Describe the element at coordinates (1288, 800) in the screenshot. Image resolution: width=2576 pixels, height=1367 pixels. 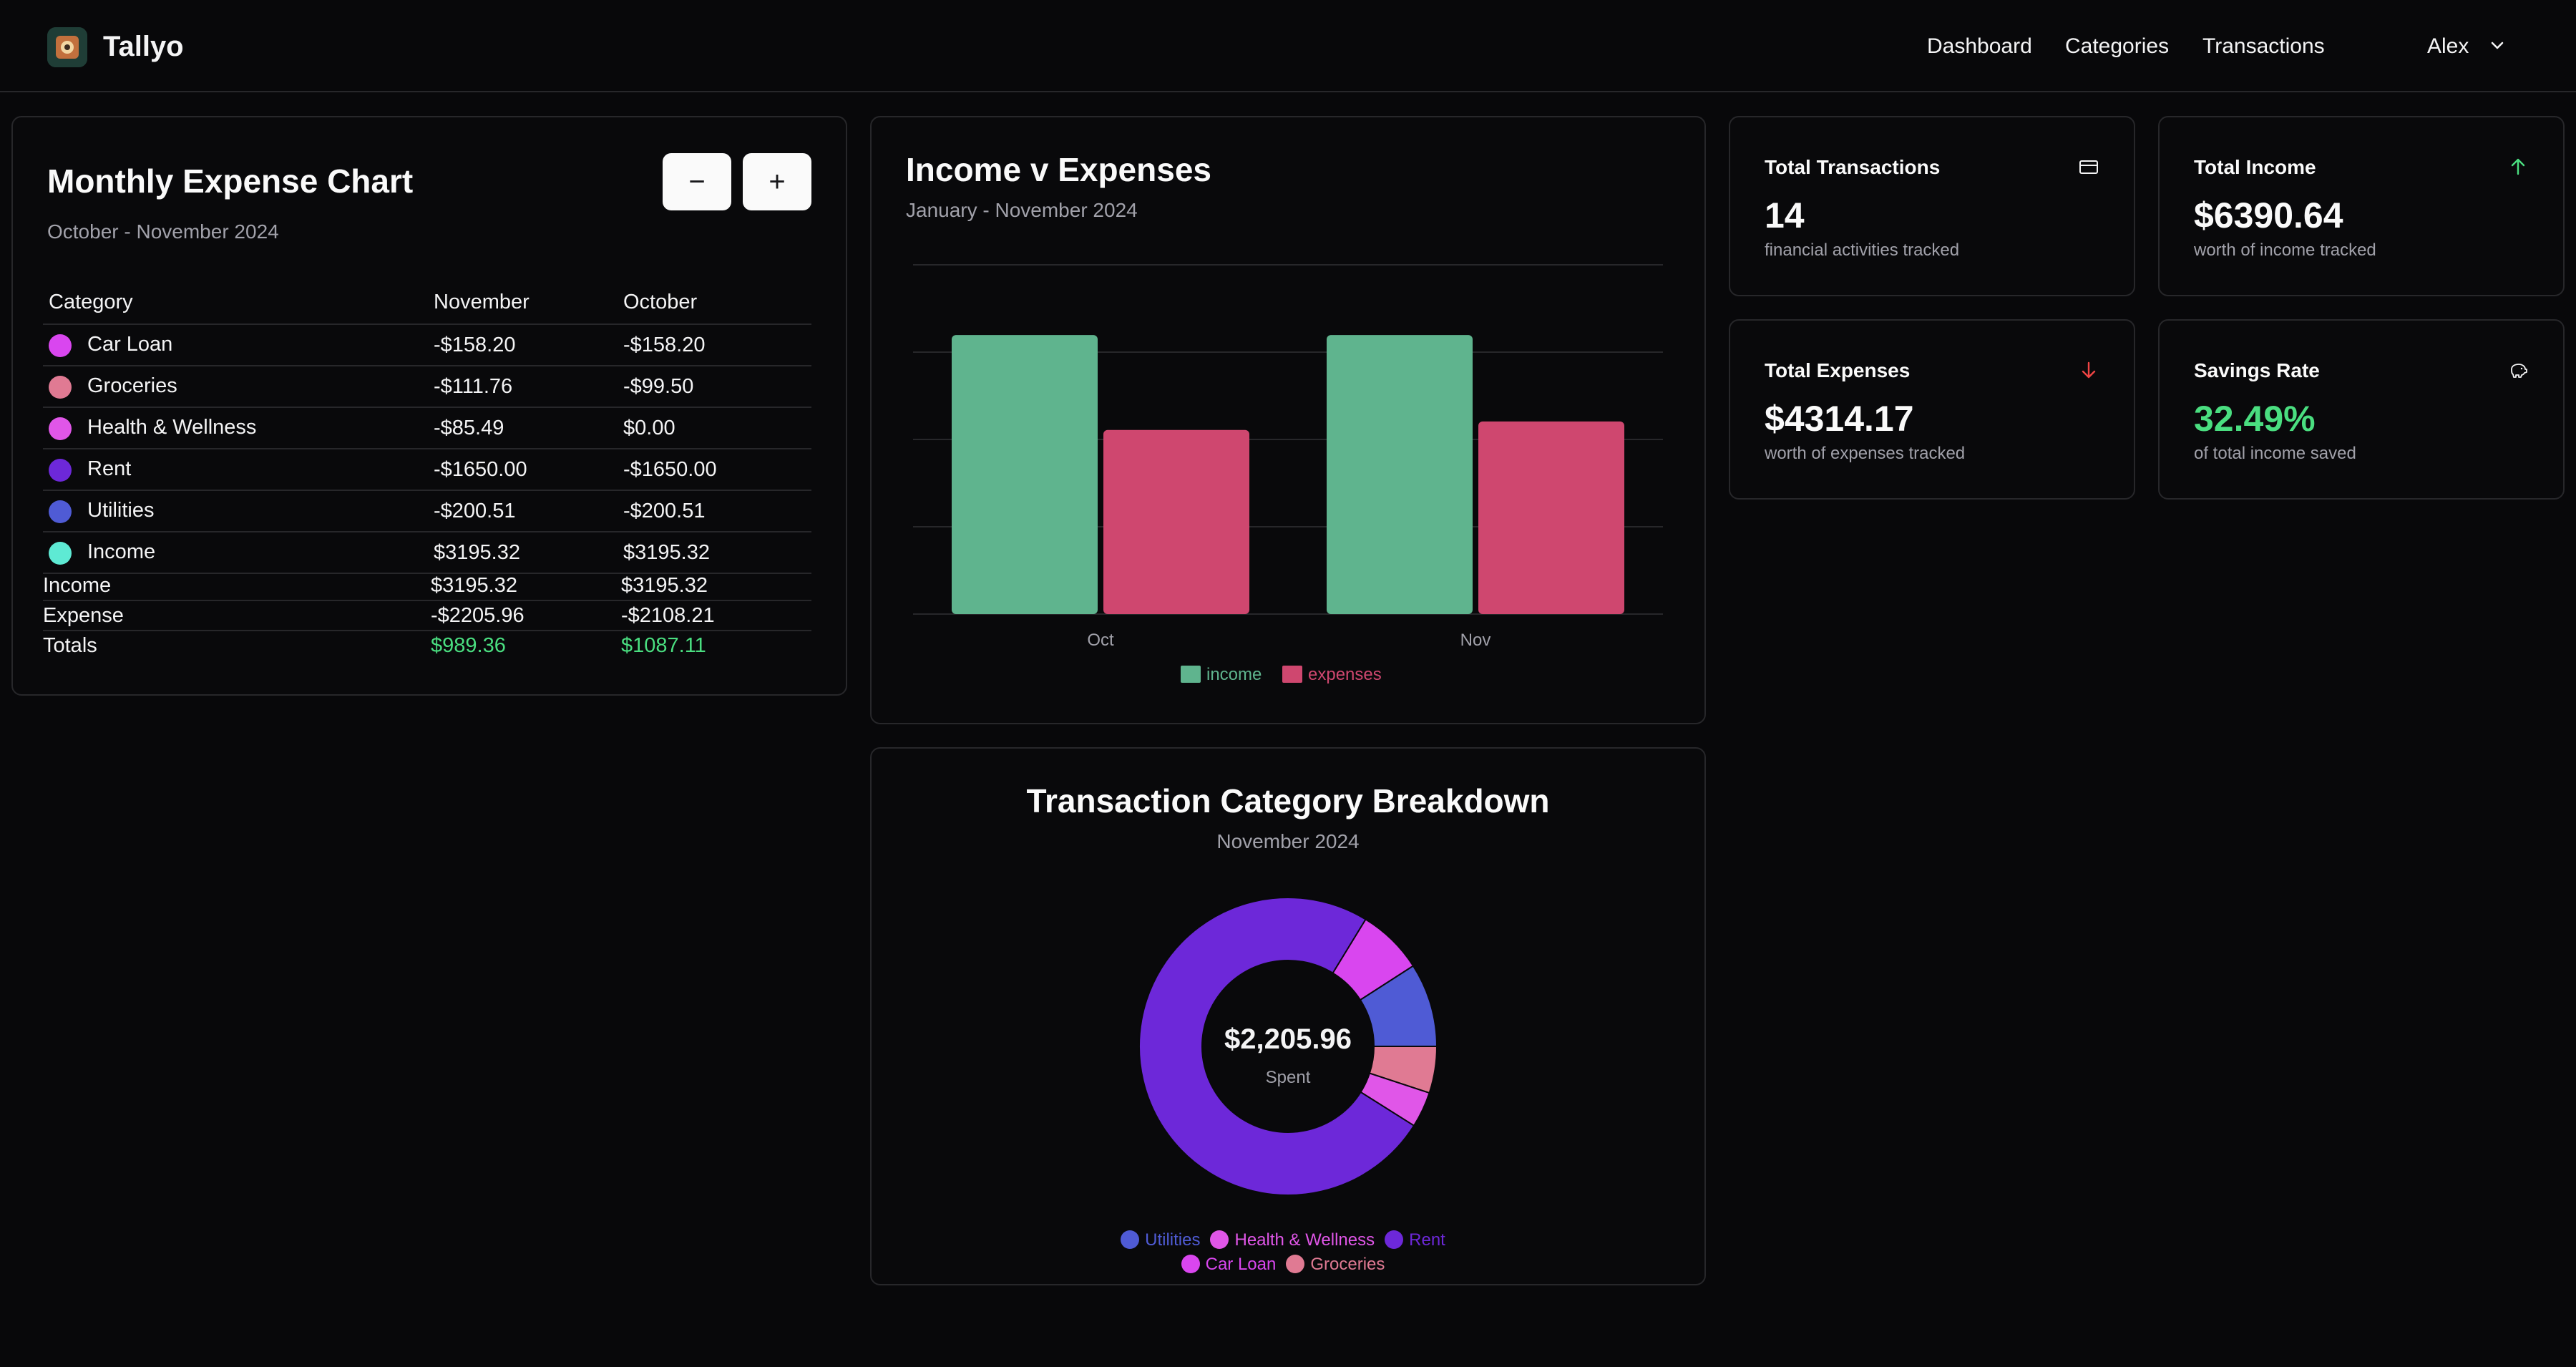
I see `breakdown-title: Transaction Category Breakdown` at that location.